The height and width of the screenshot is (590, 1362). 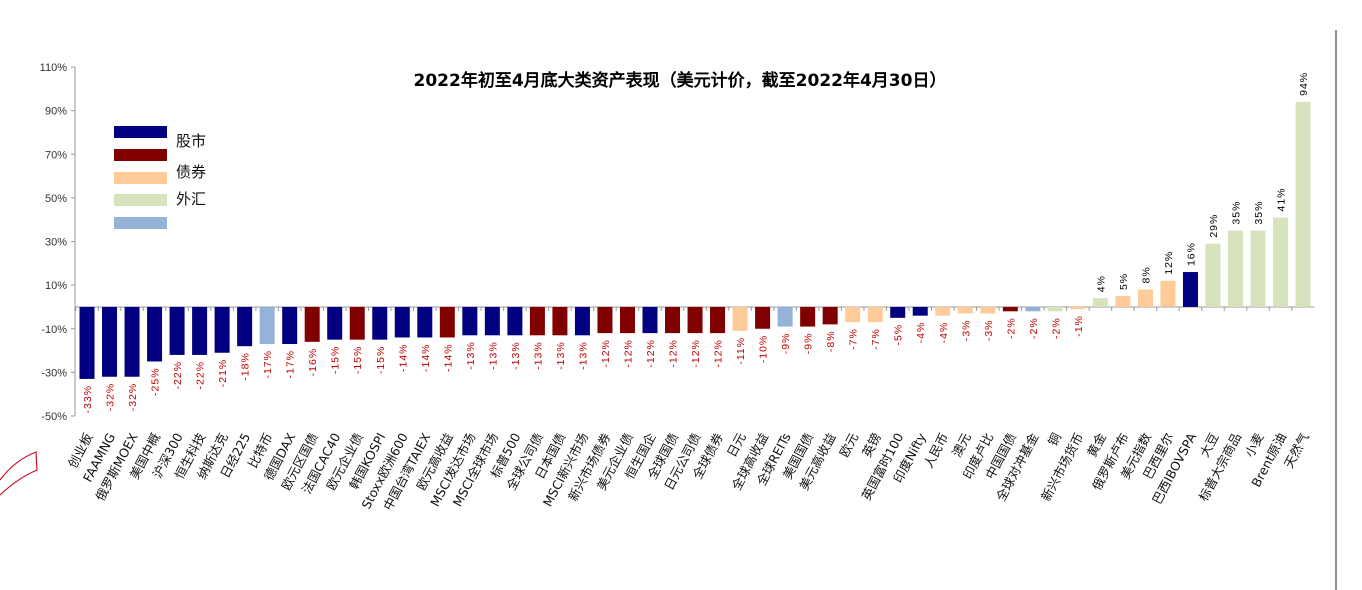 What do you see at coordinates (899, 335) in the screenshot?
I see `data-label: -5%` at bounding box center [899, 335].